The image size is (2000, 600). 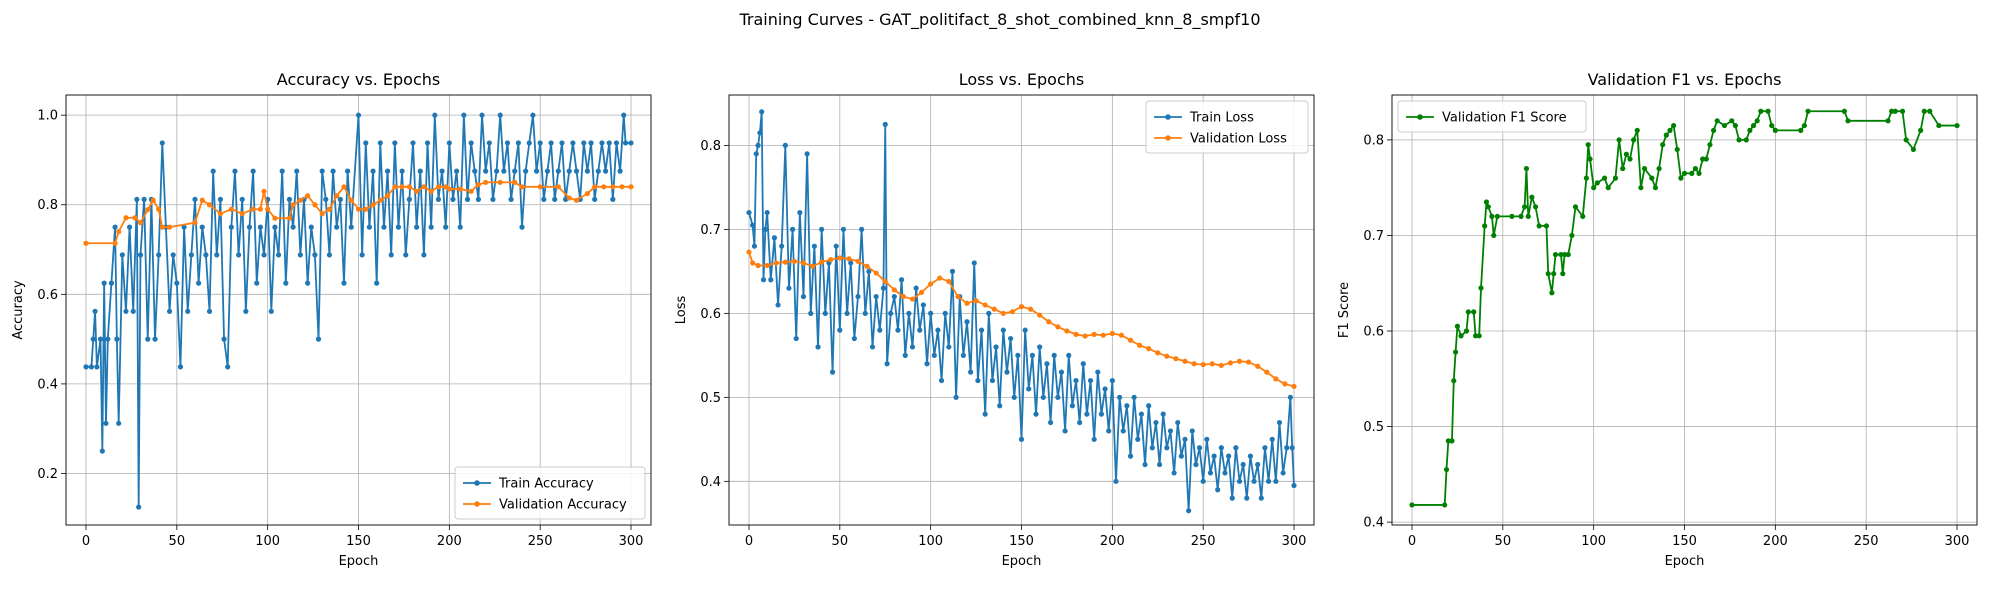 What do you see at coordinates (1492, 116) in the screenshot?
I see `validation-f1-vs-epochs-legend: Validation F1 Score` at bounding box center [1492, 116].